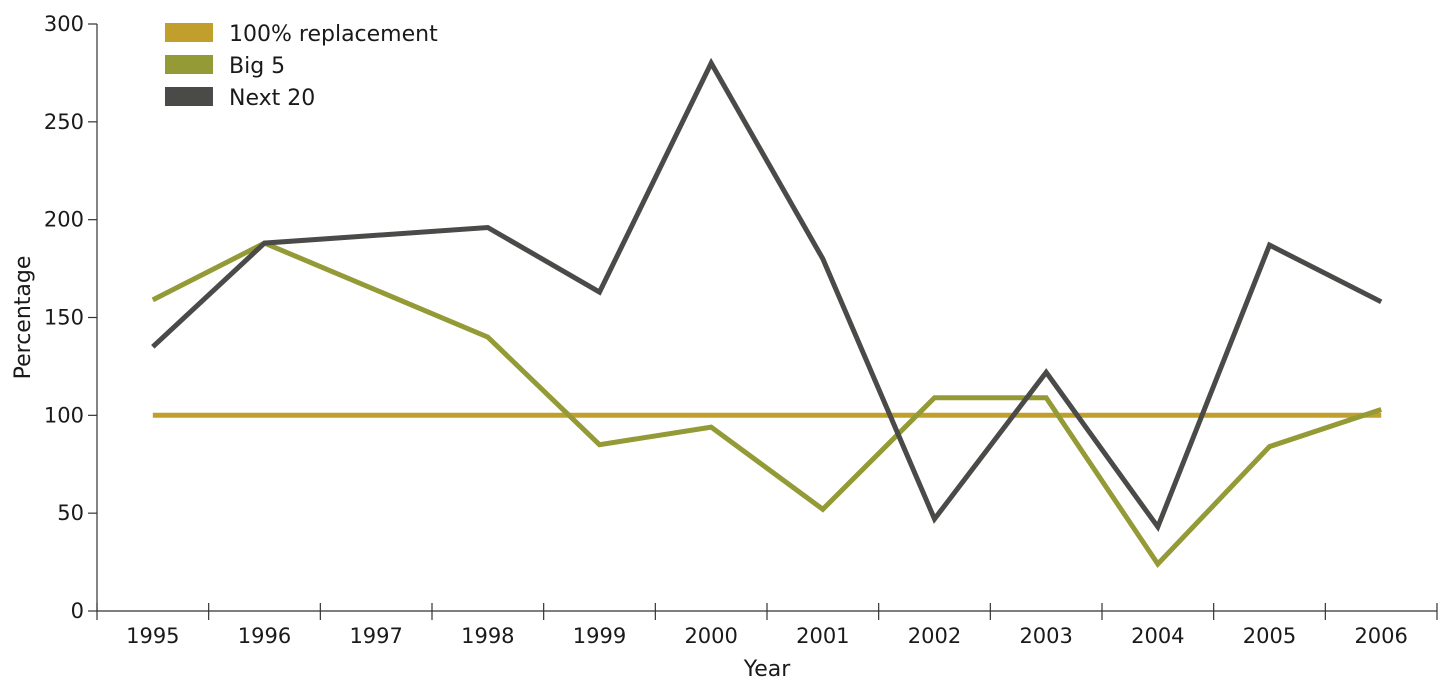  What do you see at coordinates (64, 415) in the screenshot?
I see `y-tick-label: 100` at bounding box center [64, 415].